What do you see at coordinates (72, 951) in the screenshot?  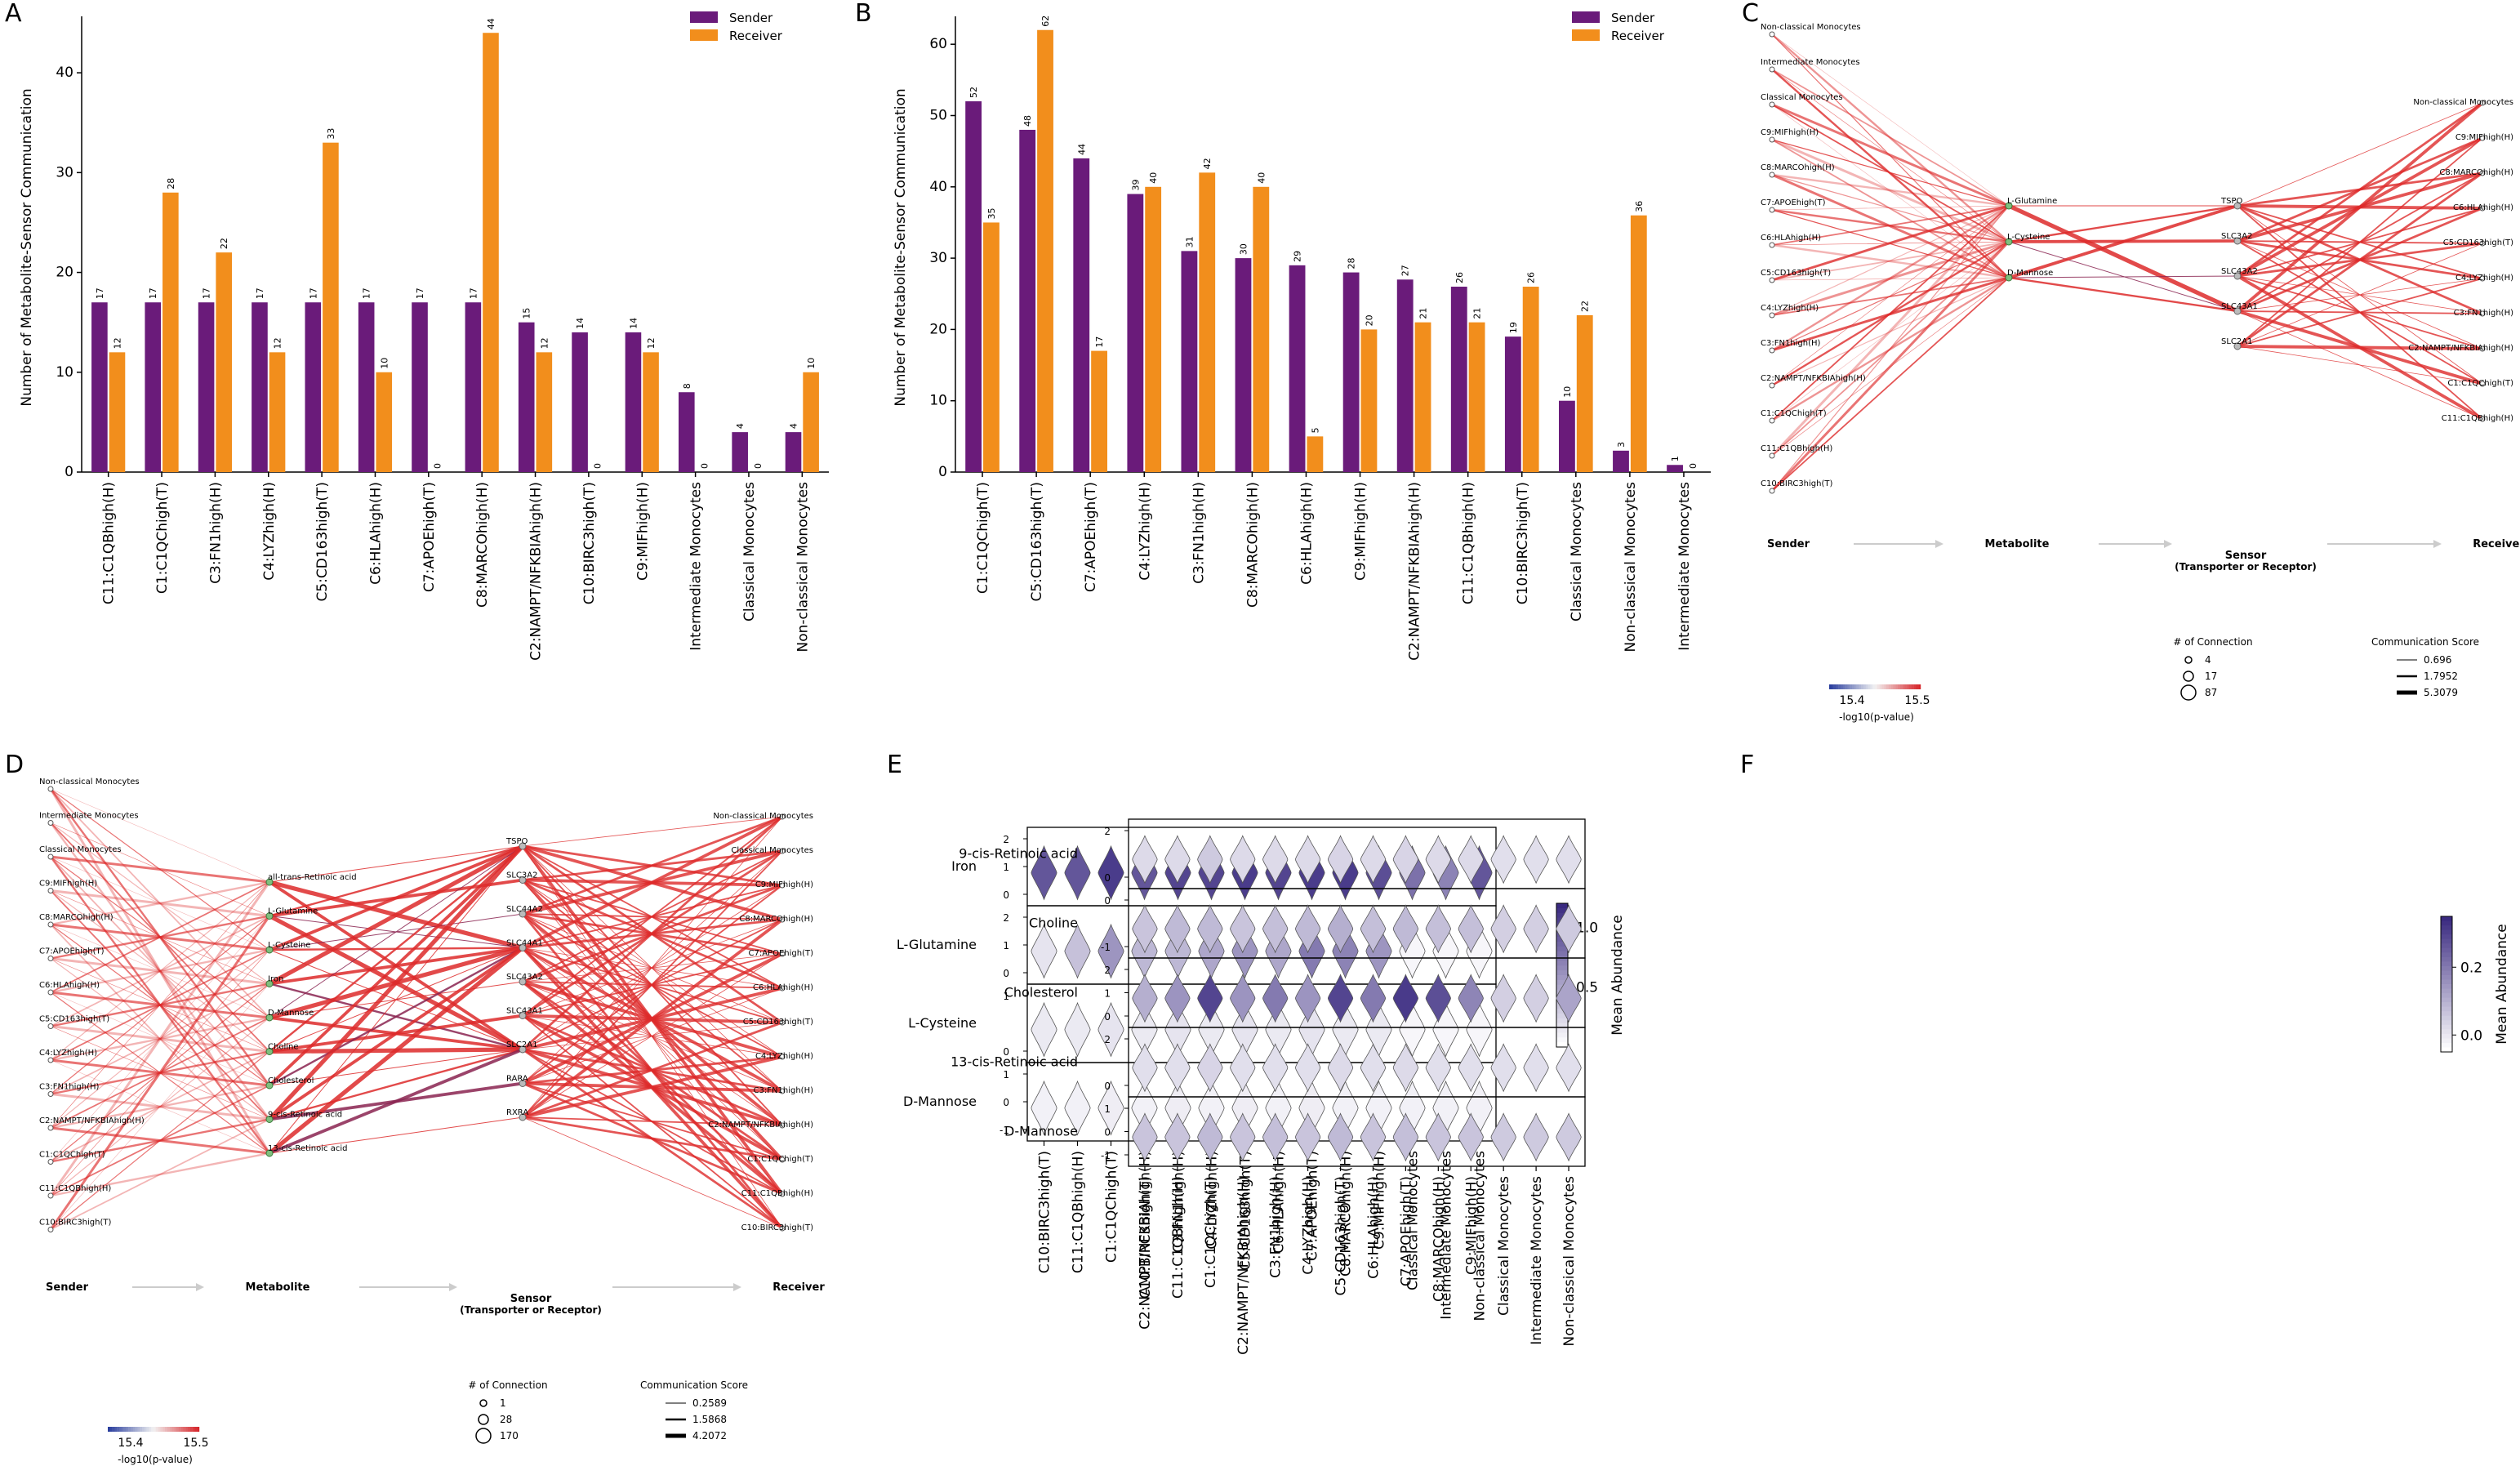 I see `sender-label: C7:APOEhigh(T)` at bounding box center [72, 951].